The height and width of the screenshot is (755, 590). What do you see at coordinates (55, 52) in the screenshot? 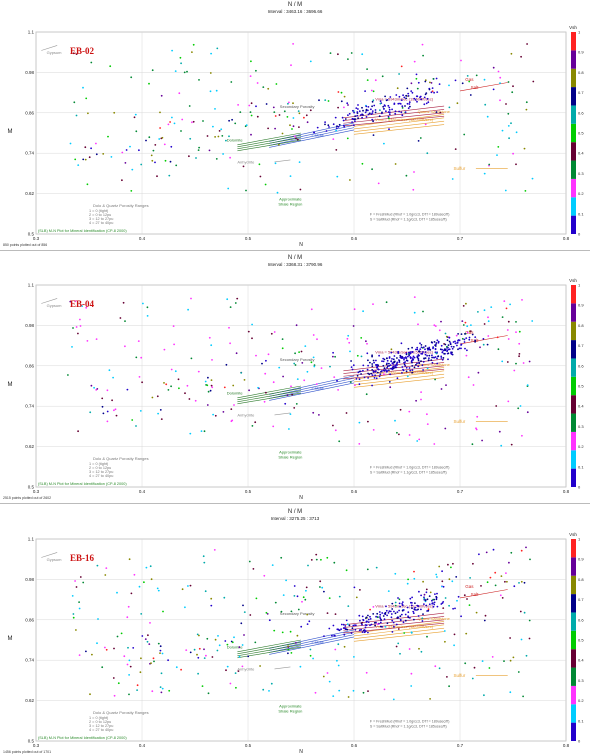
I see `gypsum-label: Gypsum` at bounding box center [55, 52].